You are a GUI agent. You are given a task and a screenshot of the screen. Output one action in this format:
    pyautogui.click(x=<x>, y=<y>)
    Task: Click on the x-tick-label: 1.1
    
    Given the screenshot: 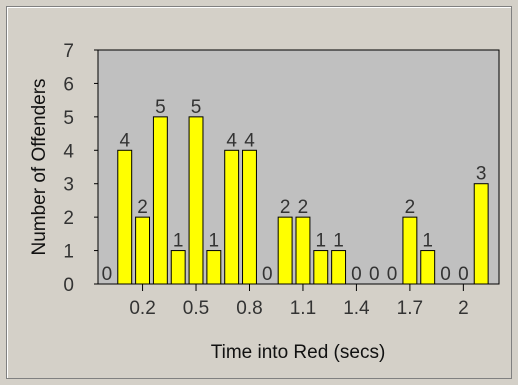 What is the action you would take?
    pyautogui.click(x=303, y=308)
    